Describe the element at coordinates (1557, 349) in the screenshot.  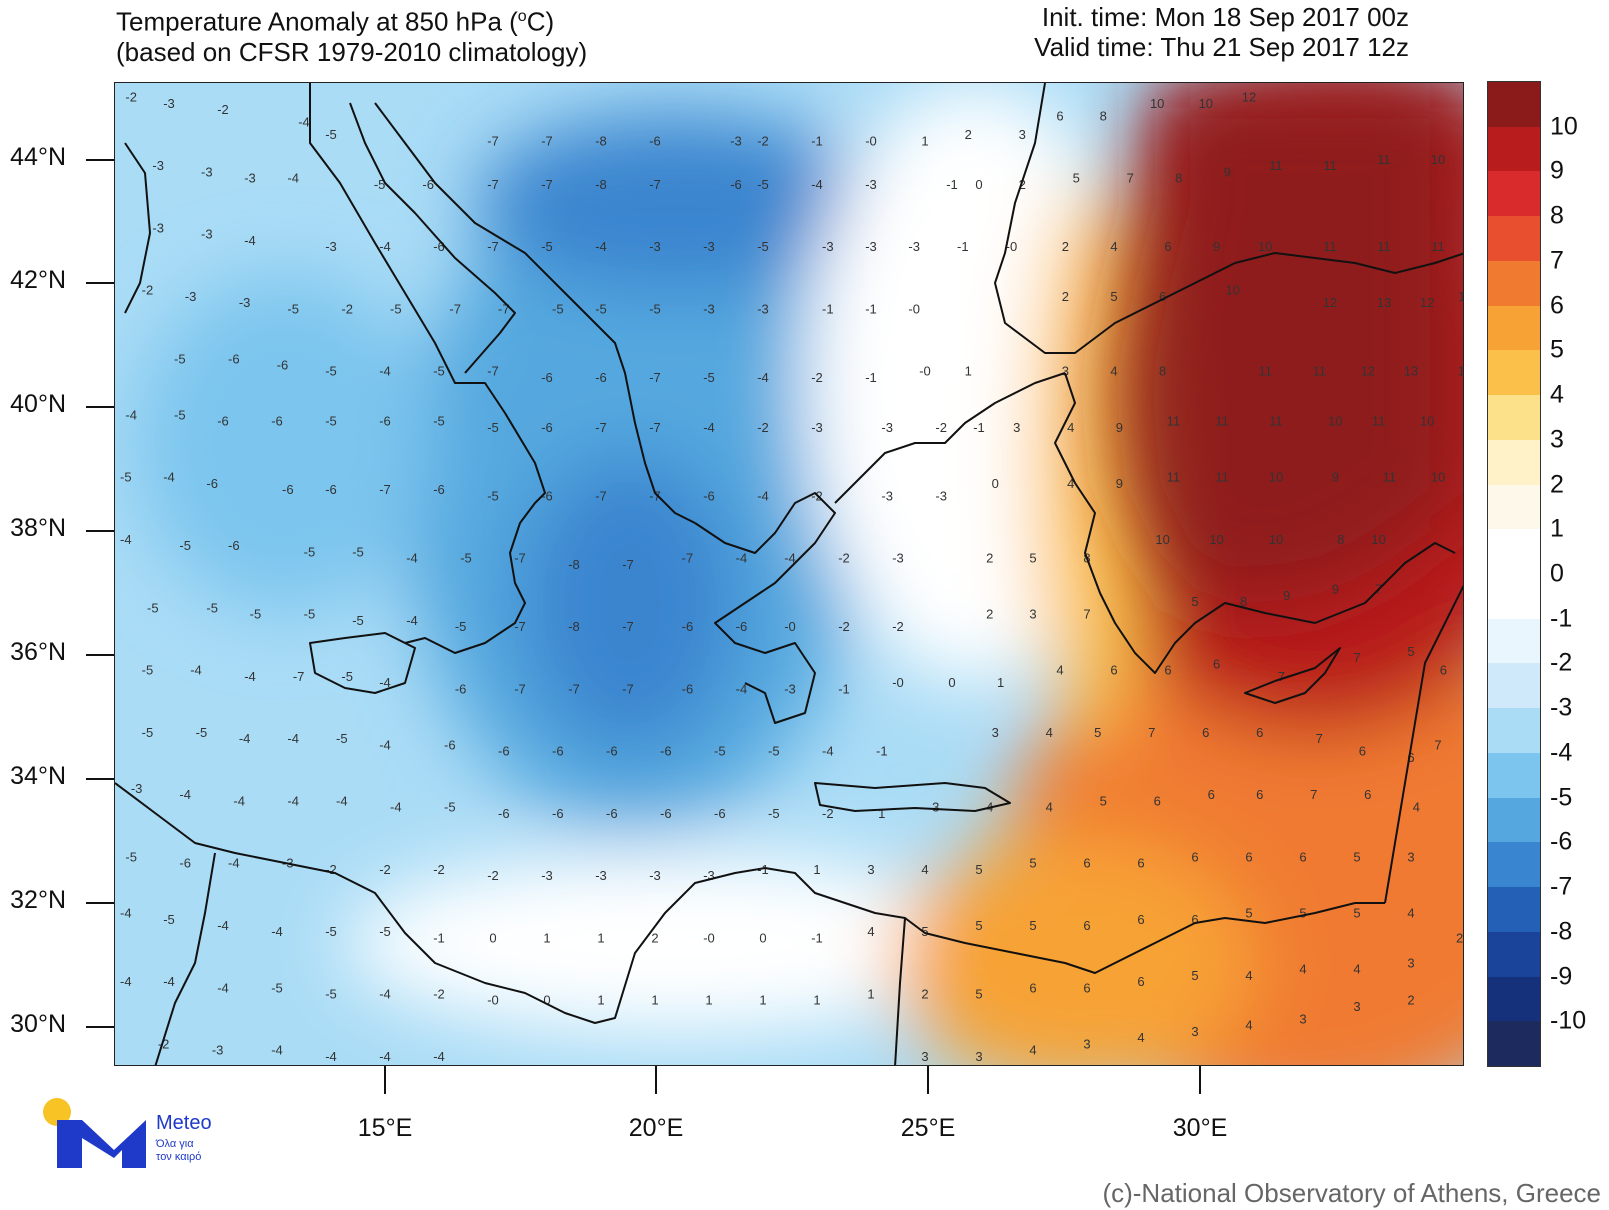
I see `colorbar-label: 5` at that location.